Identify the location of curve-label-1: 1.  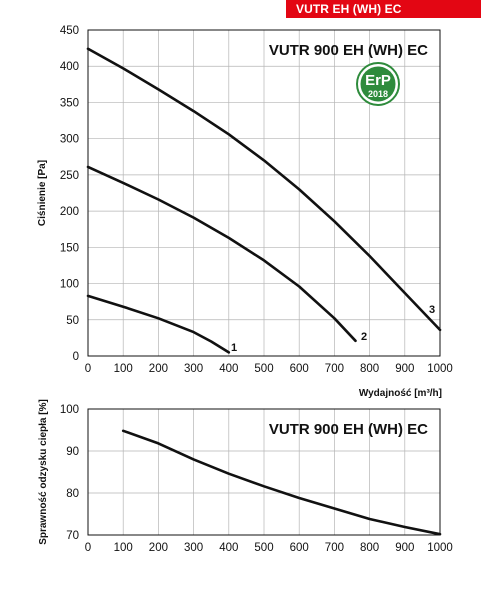
(234, 348).